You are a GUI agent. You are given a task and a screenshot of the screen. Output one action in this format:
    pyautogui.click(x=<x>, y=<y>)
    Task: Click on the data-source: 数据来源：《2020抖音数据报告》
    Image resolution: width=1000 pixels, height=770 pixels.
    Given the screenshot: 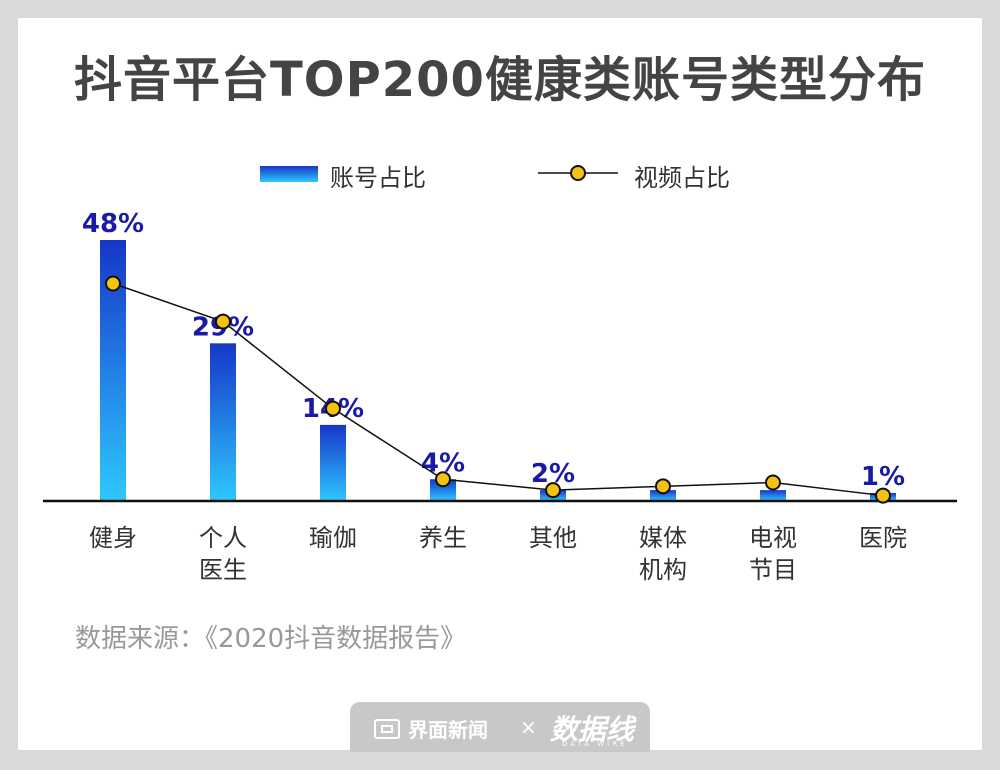 What is the action you would take?
    pyautogui.click(x=271, y=639)
    